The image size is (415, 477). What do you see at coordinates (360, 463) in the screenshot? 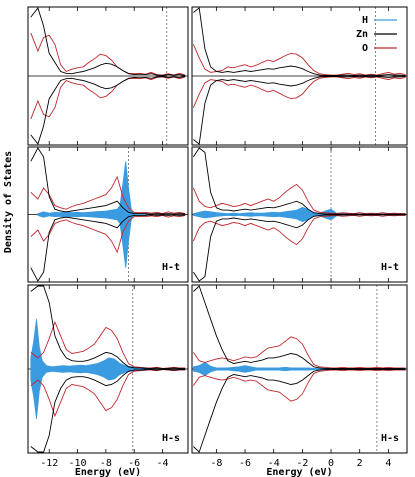
I see `x-tick-label: 2` at bounding box center [360, 463].